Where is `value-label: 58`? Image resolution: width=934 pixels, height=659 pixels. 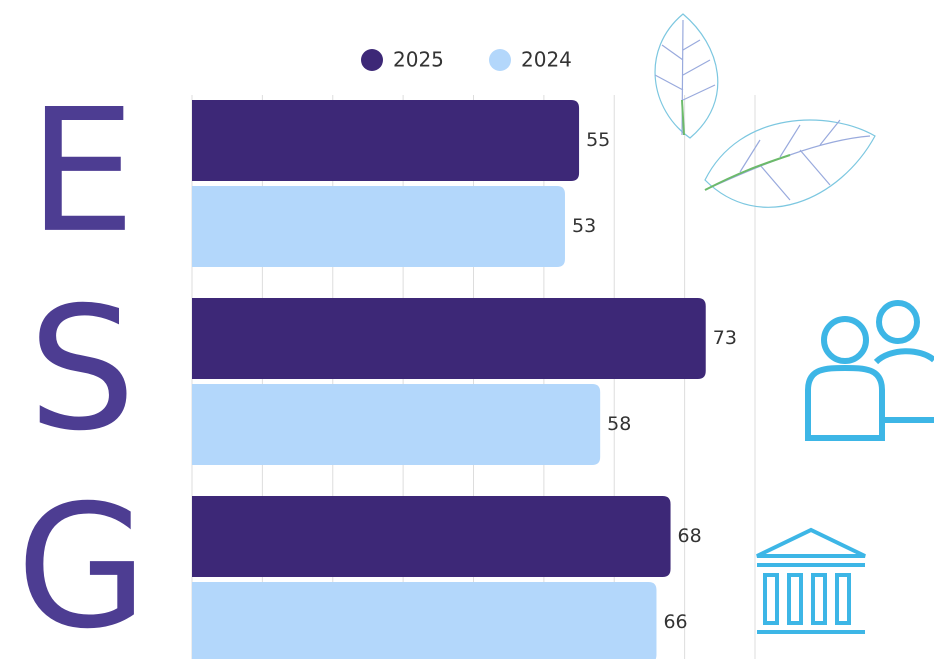 value-label: 58 is located at coordinates (619, 424).